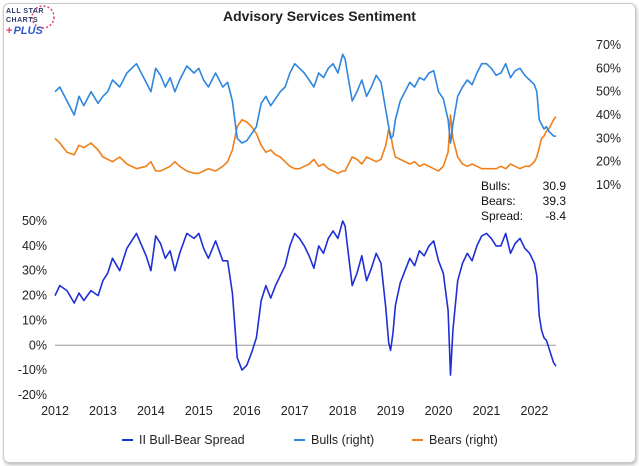 This screenshot has height=466, width=639. Describe the element at coordinates (498, 201) in the screenshot. I see `stat-label: Bears:` at that location.